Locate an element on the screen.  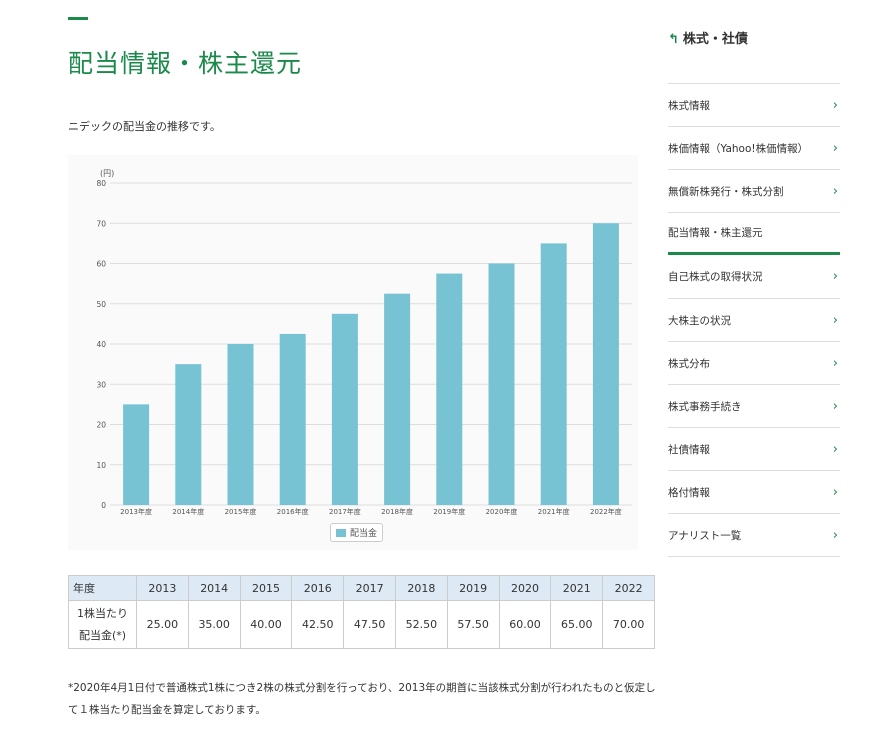
row-label-line1: 1株当たり is located at coordinates (102, 613).